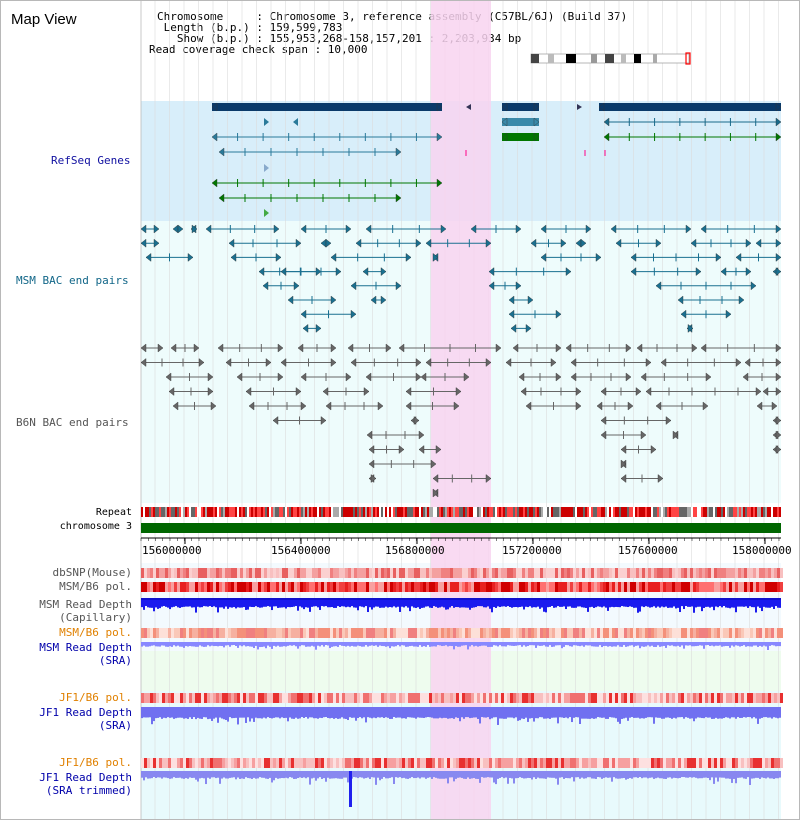  I want to click on jf1-b6-pol-heat-row, so click(462, 698).